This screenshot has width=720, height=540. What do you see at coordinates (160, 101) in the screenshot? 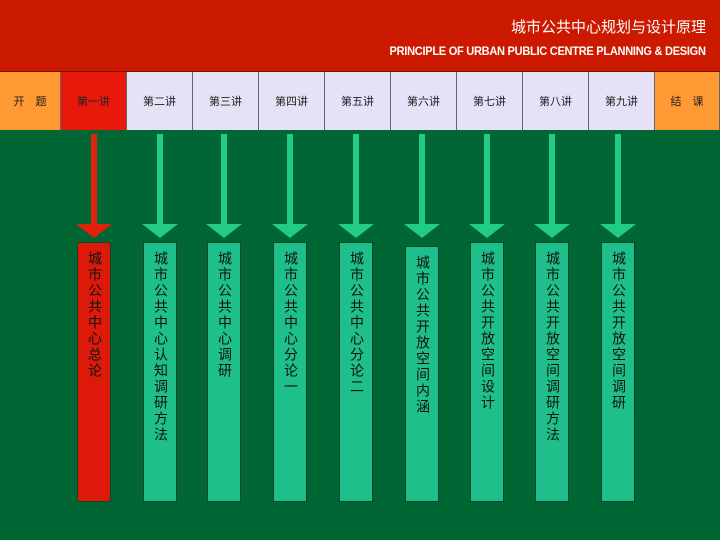
I see `tab-lecture-2: 第二讲` at bounding box center [160, 101].